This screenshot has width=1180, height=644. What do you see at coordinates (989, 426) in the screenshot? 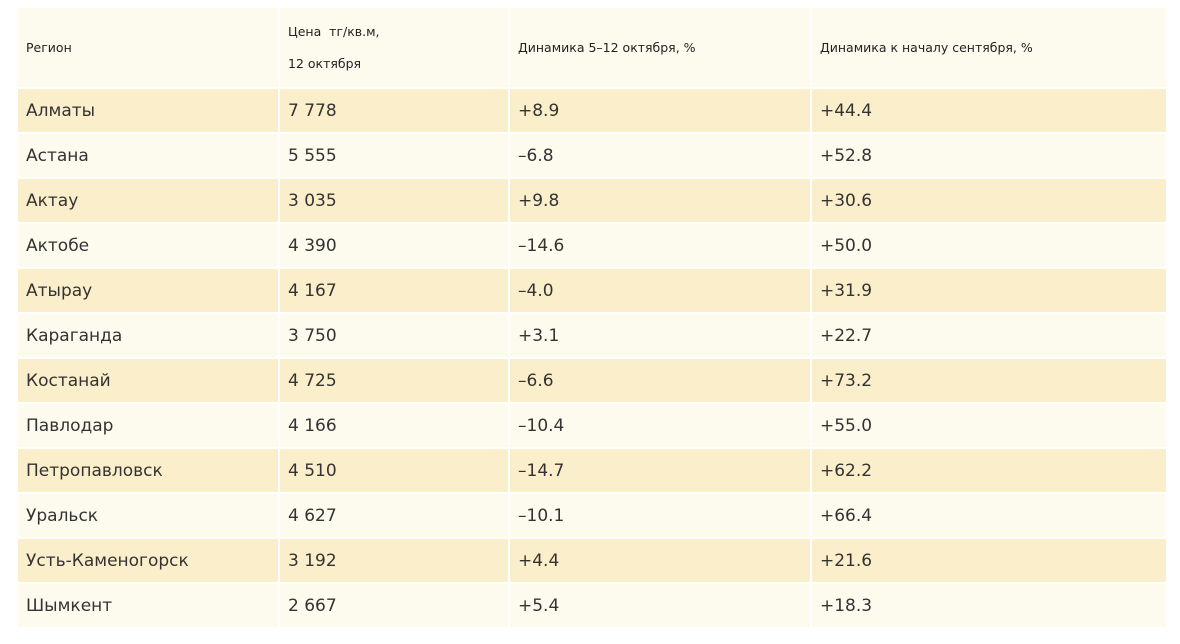
I see `cell-monthly-change: +55.0` at bounding box center [989, 426].